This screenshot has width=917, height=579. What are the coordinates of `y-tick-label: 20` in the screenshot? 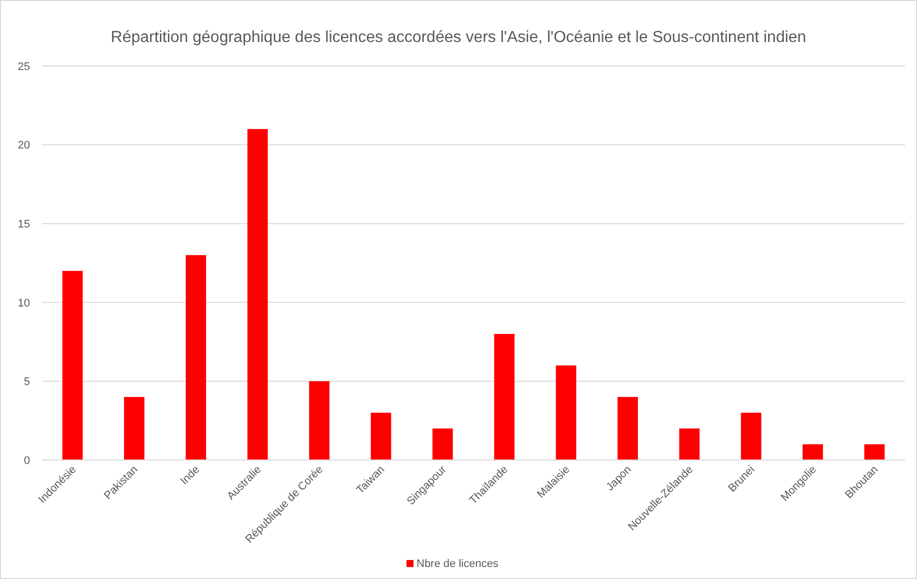 It's located at (24, 146).